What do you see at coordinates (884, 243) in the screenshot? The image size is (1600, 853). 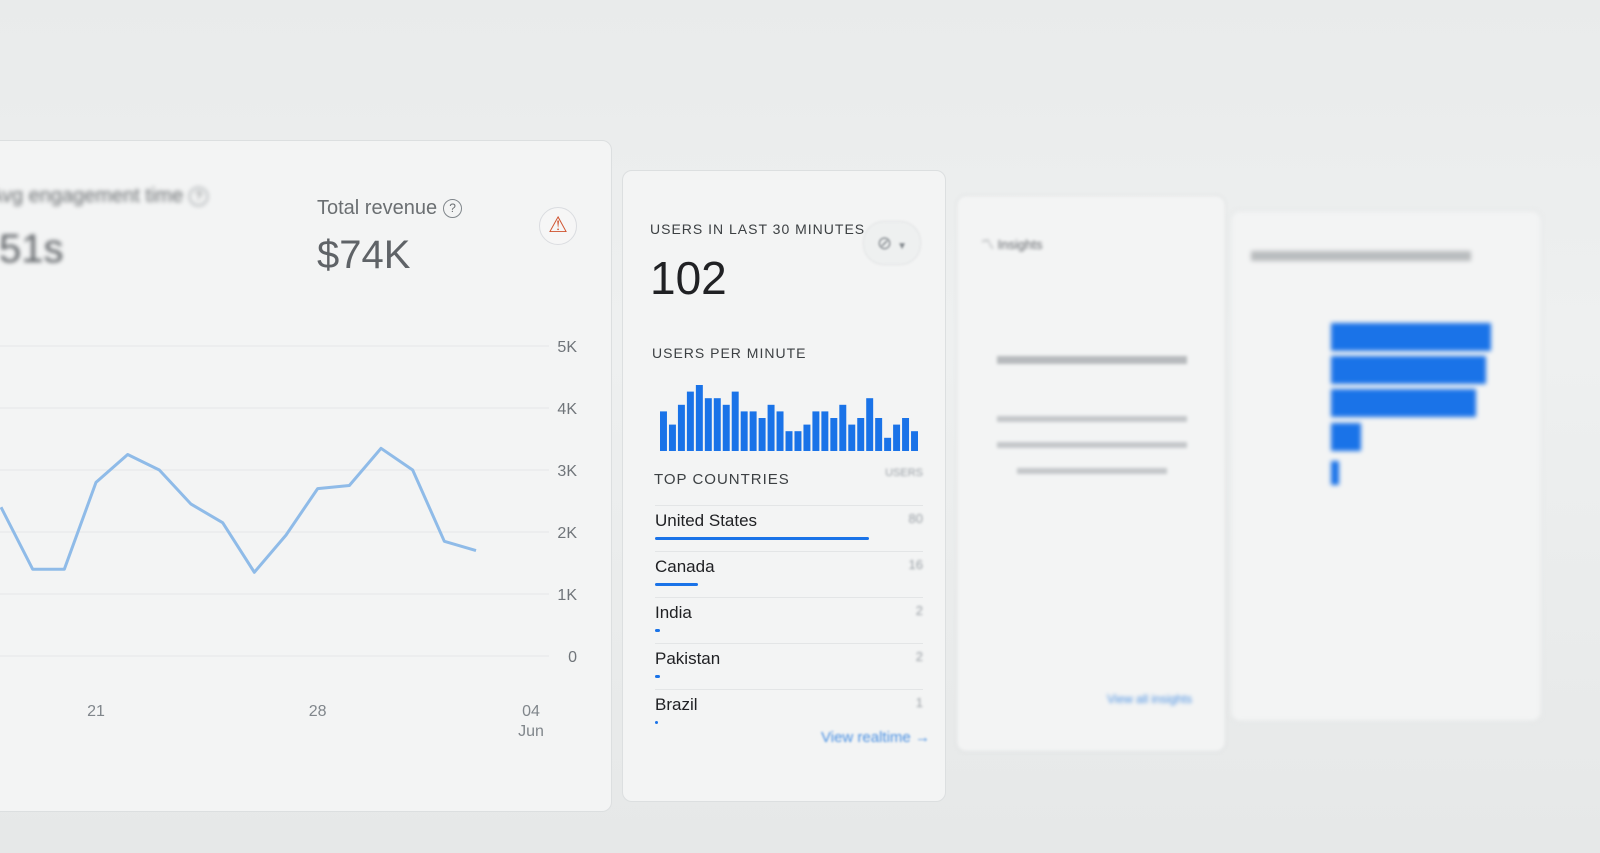 I see `check-circle-icon: ⊘` at bounding box center [884, 243].